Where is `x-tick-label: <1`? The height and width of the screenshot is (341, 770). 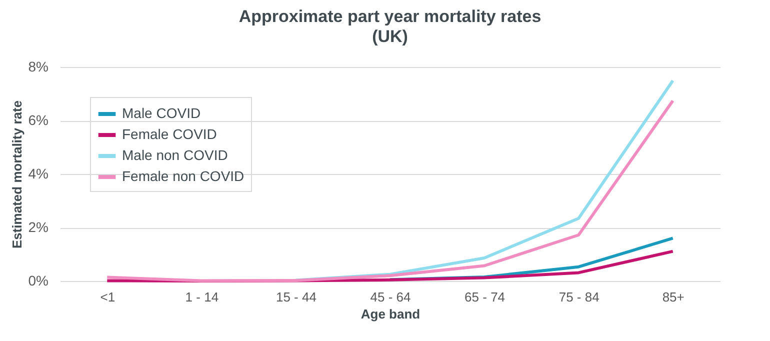 x-tick-label: <1 is located at coordinates (108, 297).